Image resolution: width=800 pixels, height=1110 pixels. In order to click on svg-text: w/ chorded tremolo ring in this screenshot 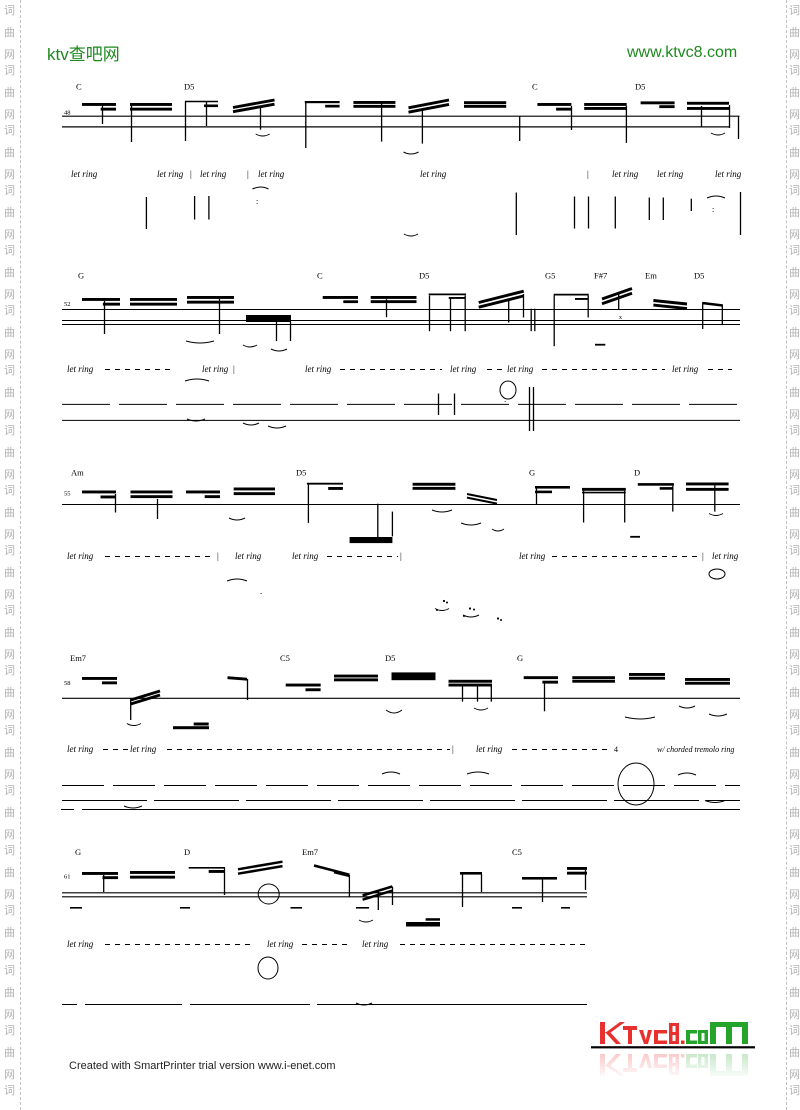, I will do `click(695, 749)`.